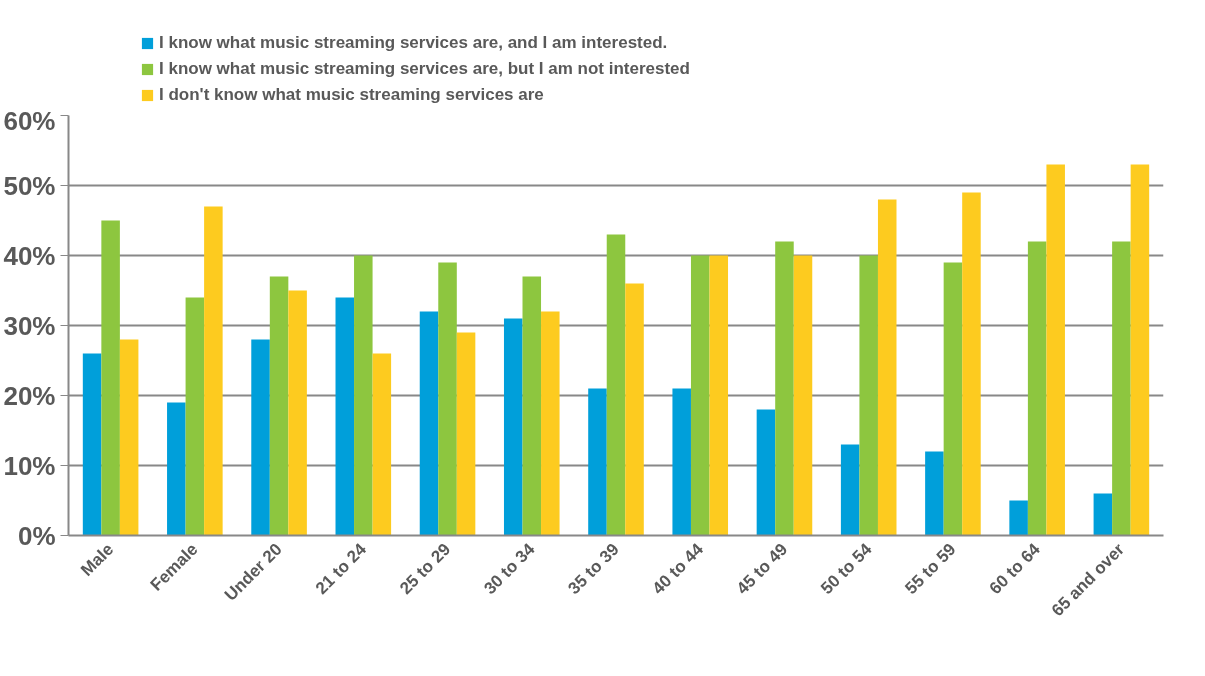 This screenshot has width=1205, height=676. Describe the element at coordinates (29, 120) in the screenshot. I see `y-tick-label: 60%` at that location.